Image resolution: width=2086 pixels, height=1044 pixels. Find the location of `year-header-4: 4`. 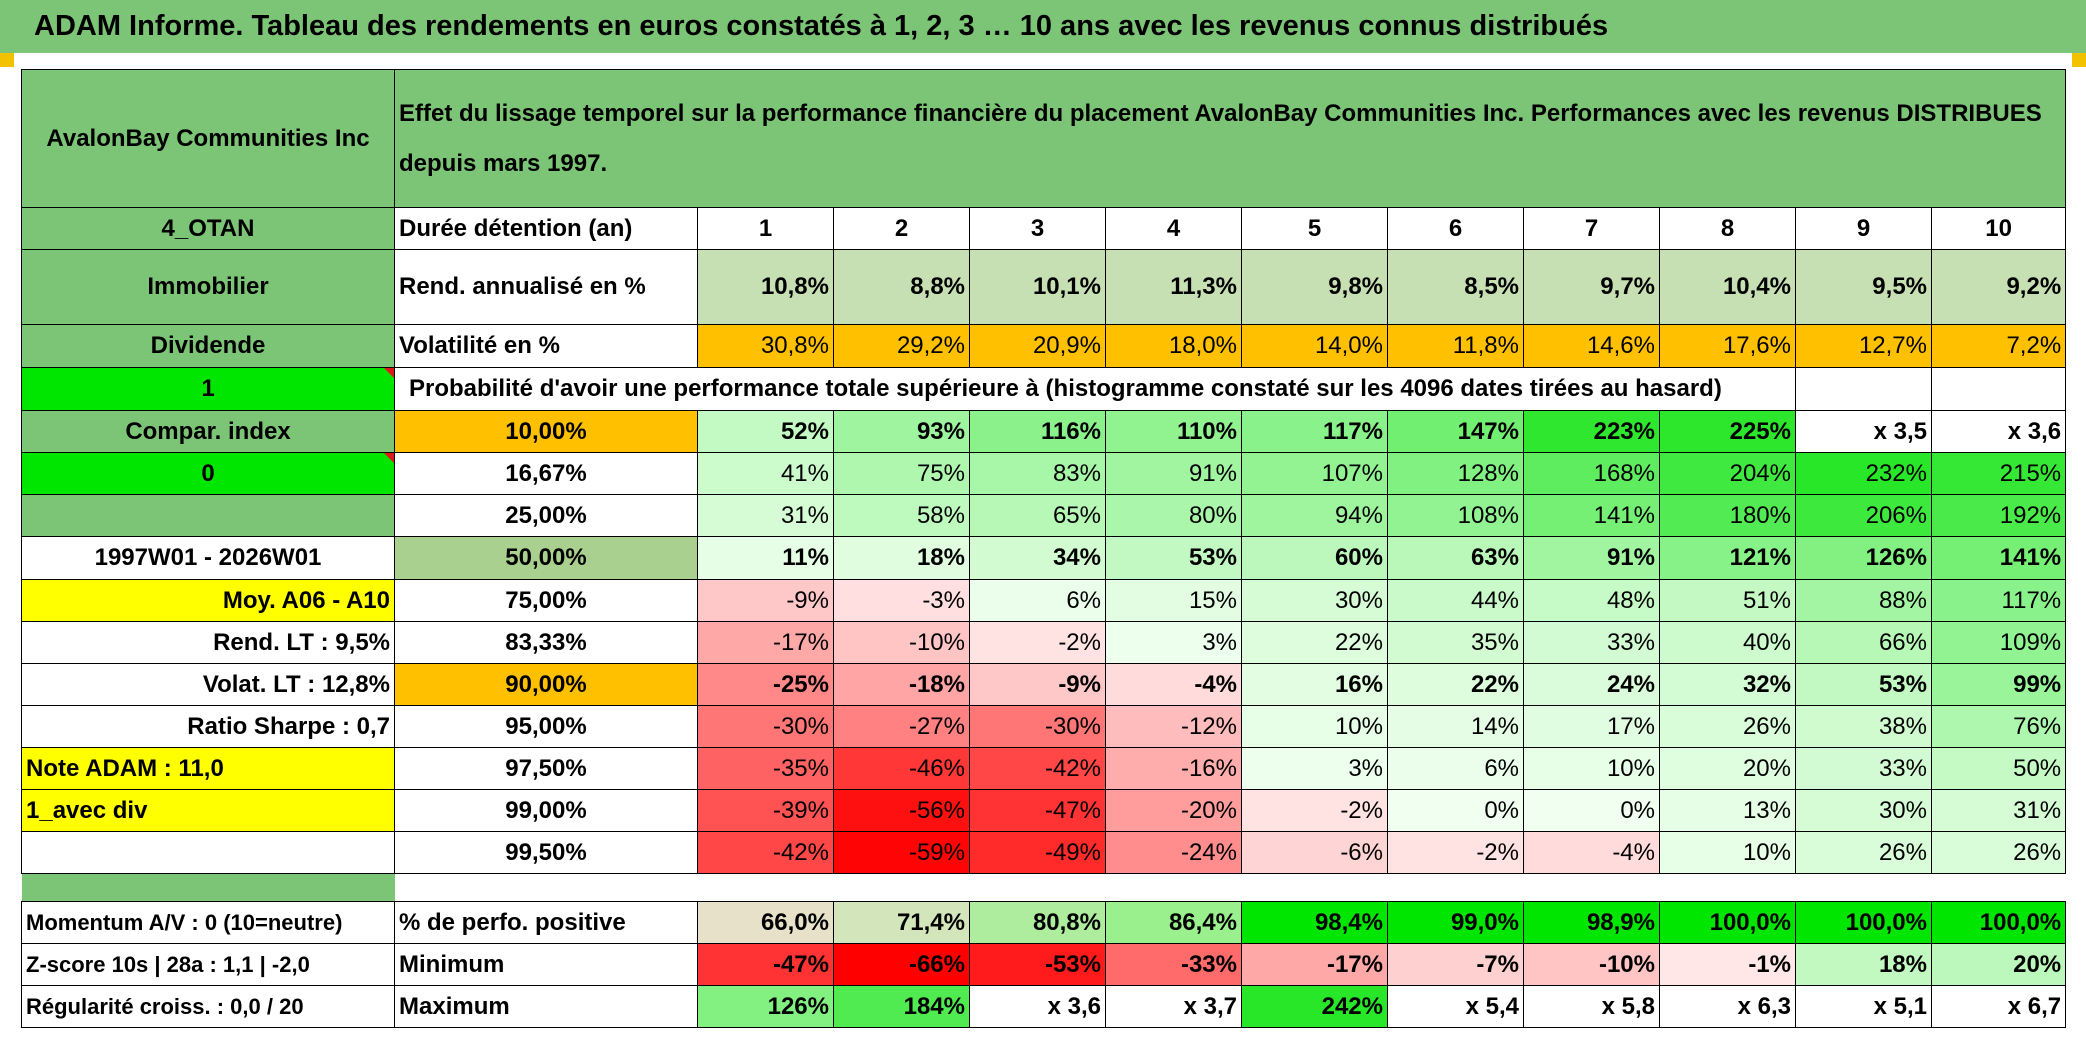

year-header-4: 4 is located at coordinates (1173, 228).